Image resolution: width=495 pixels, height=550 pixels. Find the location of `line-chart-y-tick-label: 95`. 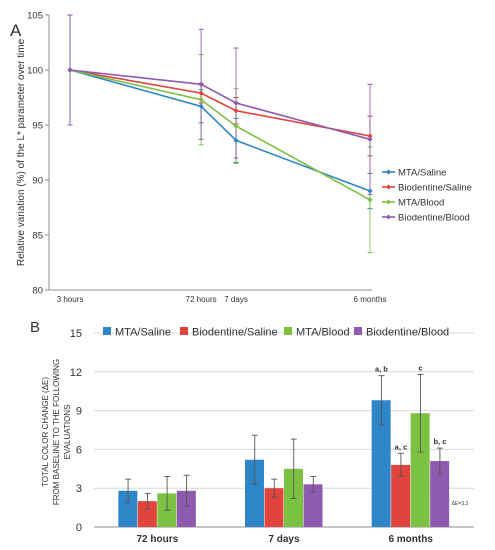

line-chart-y-tick-label: 95 is located at coordinates (37, 126).